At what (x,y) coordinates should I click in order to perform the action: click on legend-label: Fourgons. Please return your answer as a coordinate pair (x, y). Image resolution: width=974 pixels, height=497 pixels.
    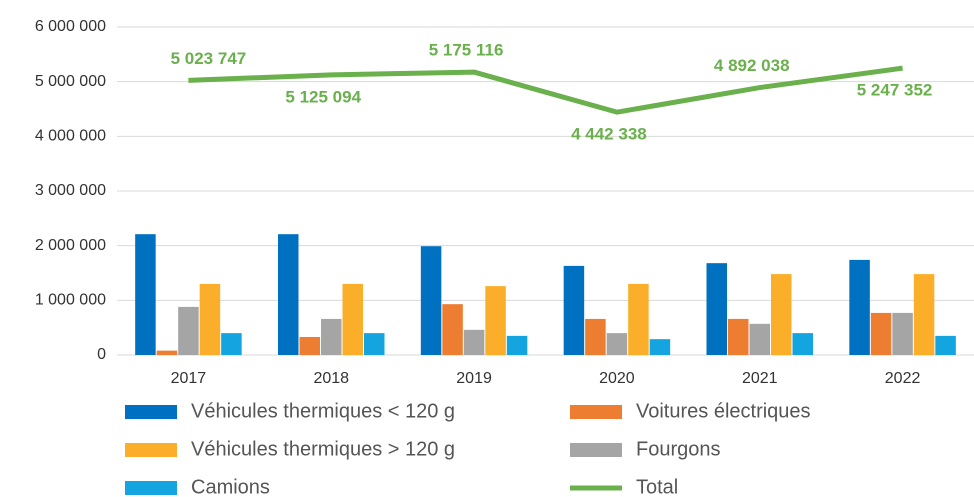
    Looking at the image, I should click on (678, 449).